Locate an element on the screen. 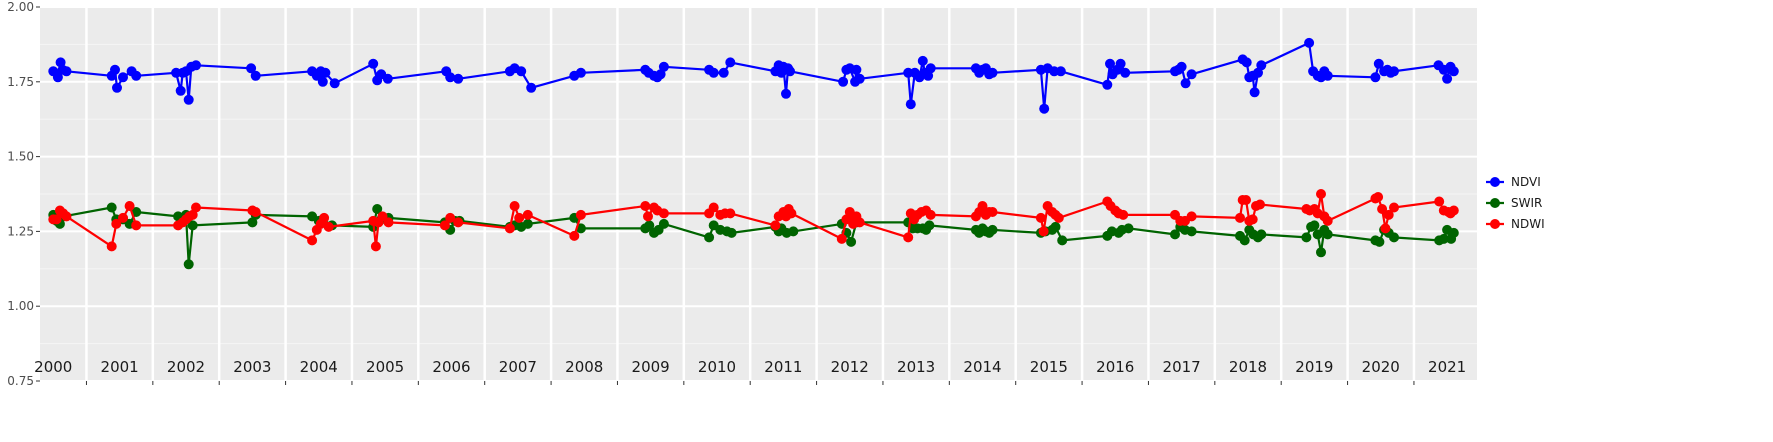 Image resolution: width=1773 pixels, height=442 pixels. y-tick-label: 1.50 is located at coordinates (20, 157).